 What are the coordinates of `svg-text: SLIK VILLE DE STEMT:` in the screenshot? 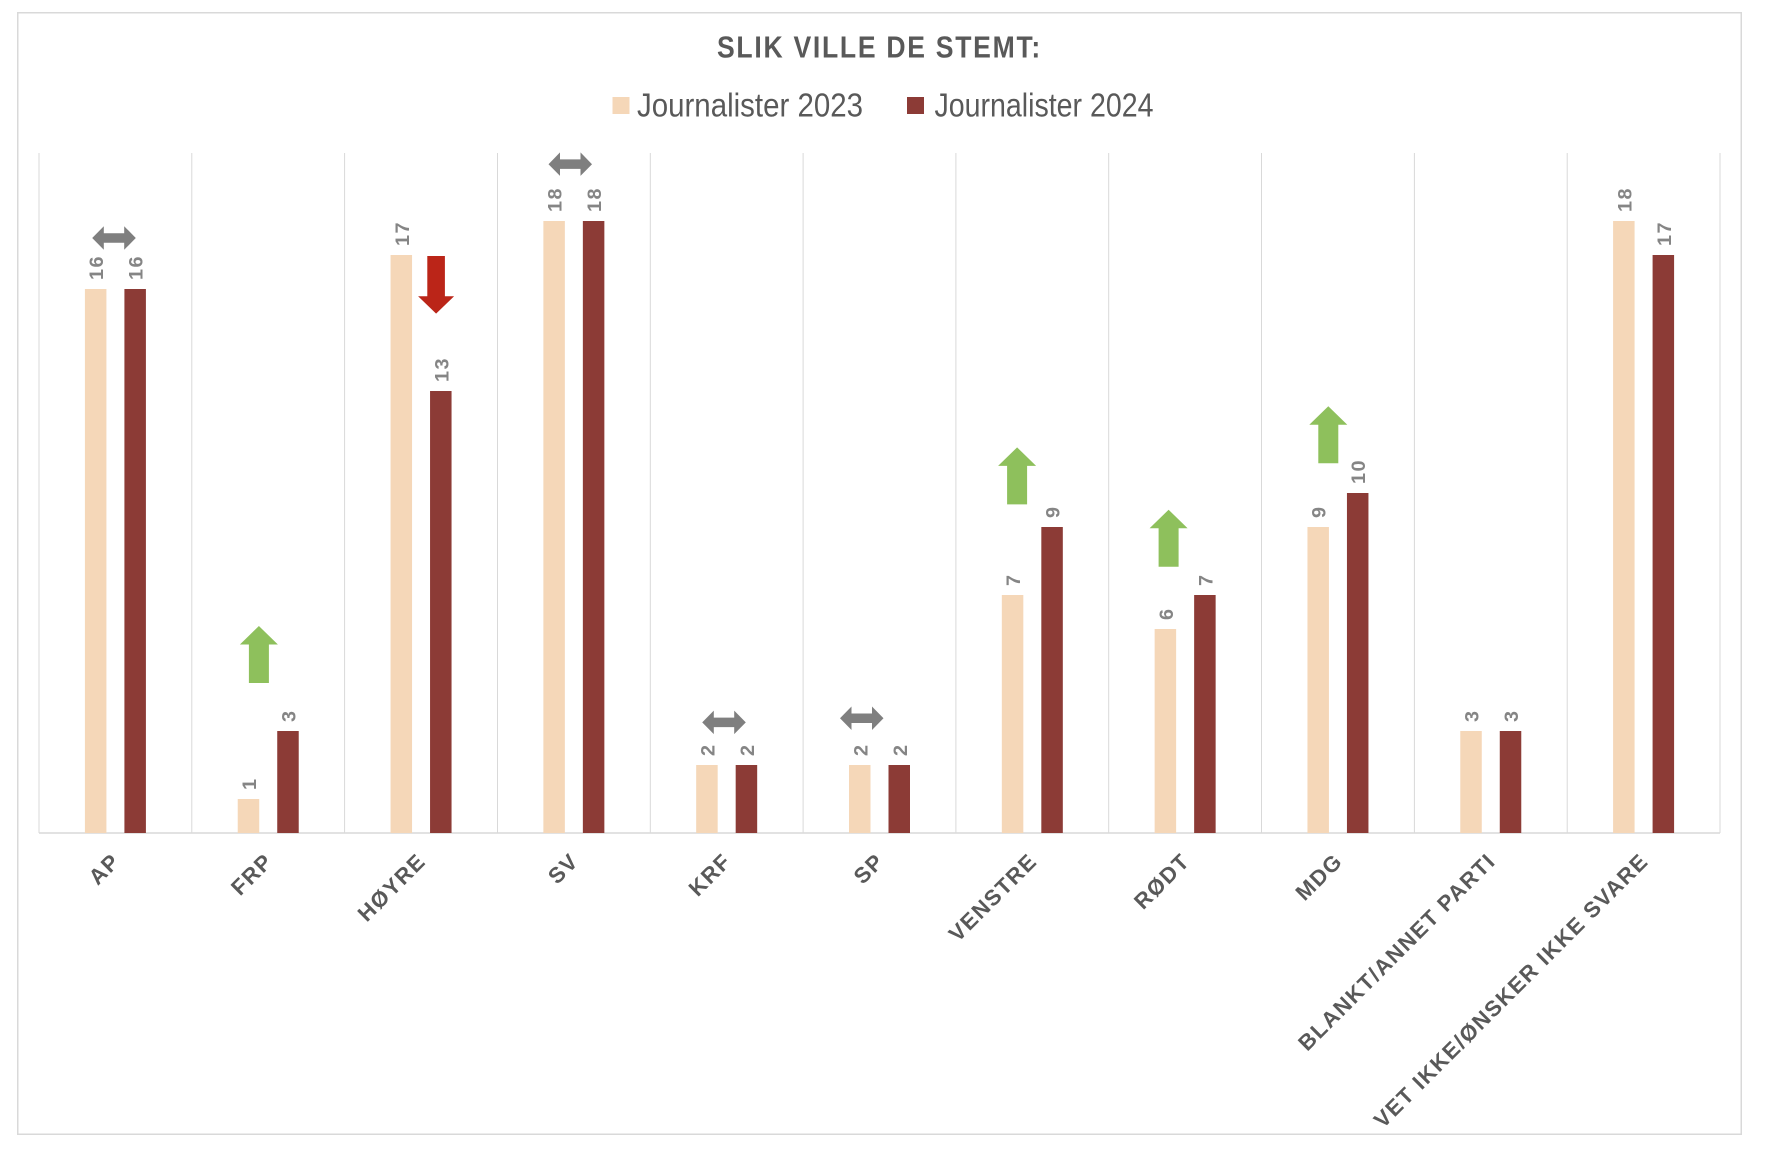 It's located at (879, 47).